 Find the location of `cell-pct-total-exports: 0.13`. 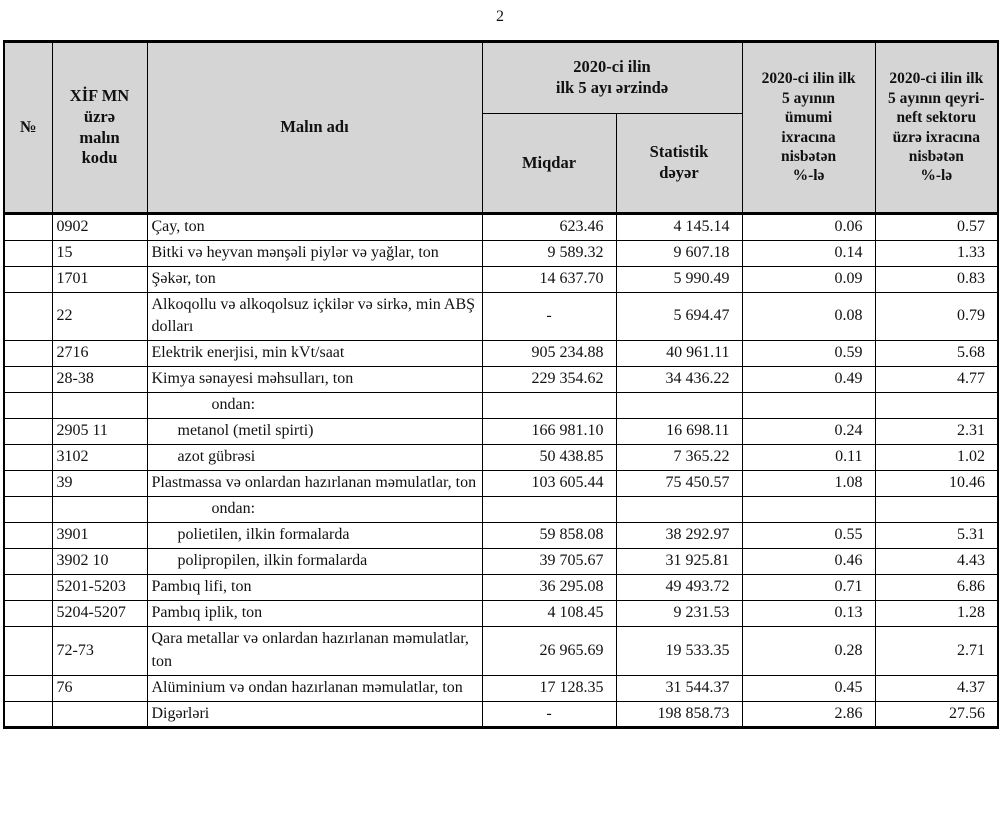

cell-pct-total-exports: 0.13 is located at coordinates (808, 614).